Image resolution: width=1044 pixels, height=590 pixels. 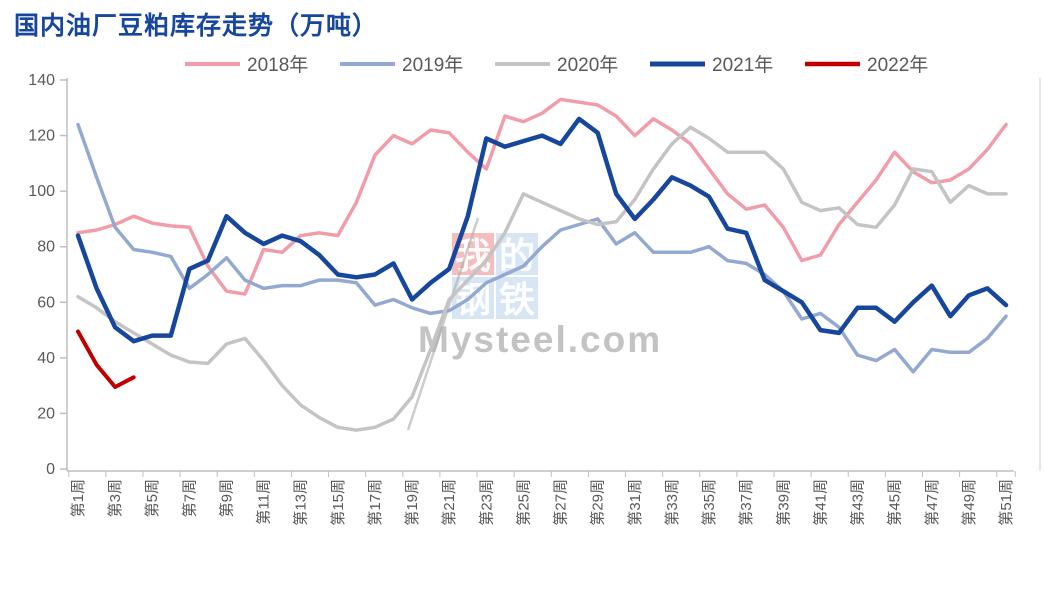 What do you see at coordinates (1006, 502) in the screenshot?
I see `x-tick-label: 第51周` at bounding box center [1006, 502].